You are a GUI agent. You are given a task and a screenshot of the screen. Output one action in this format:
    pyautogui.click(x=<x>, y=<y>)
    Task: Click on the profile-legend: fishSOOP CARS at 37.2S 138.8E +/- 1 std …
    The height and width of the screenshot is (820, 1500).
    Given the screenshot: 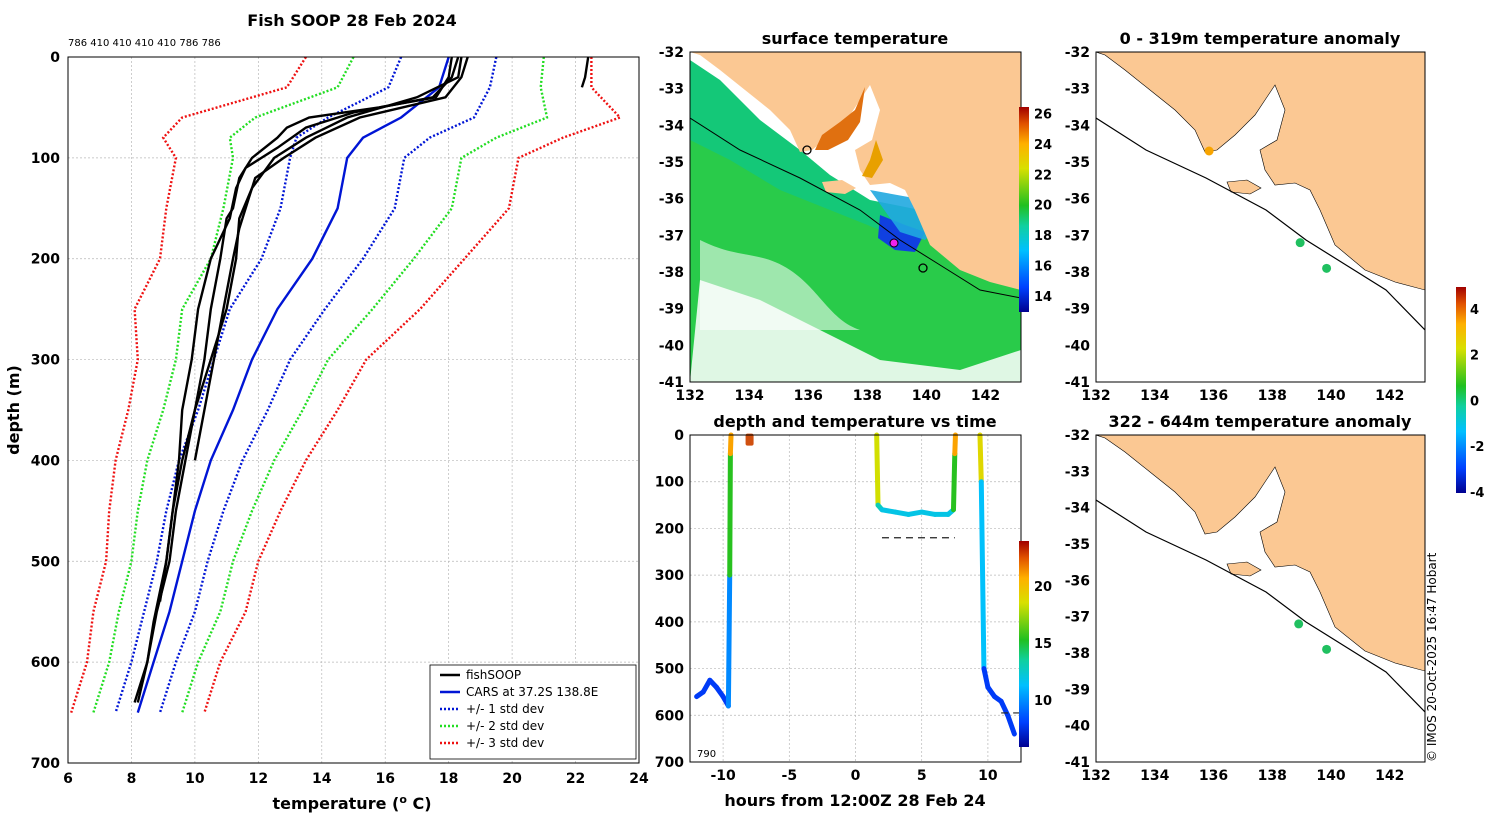 What is the action you would take?
    pyautogui.click(x=533, y=712)
    